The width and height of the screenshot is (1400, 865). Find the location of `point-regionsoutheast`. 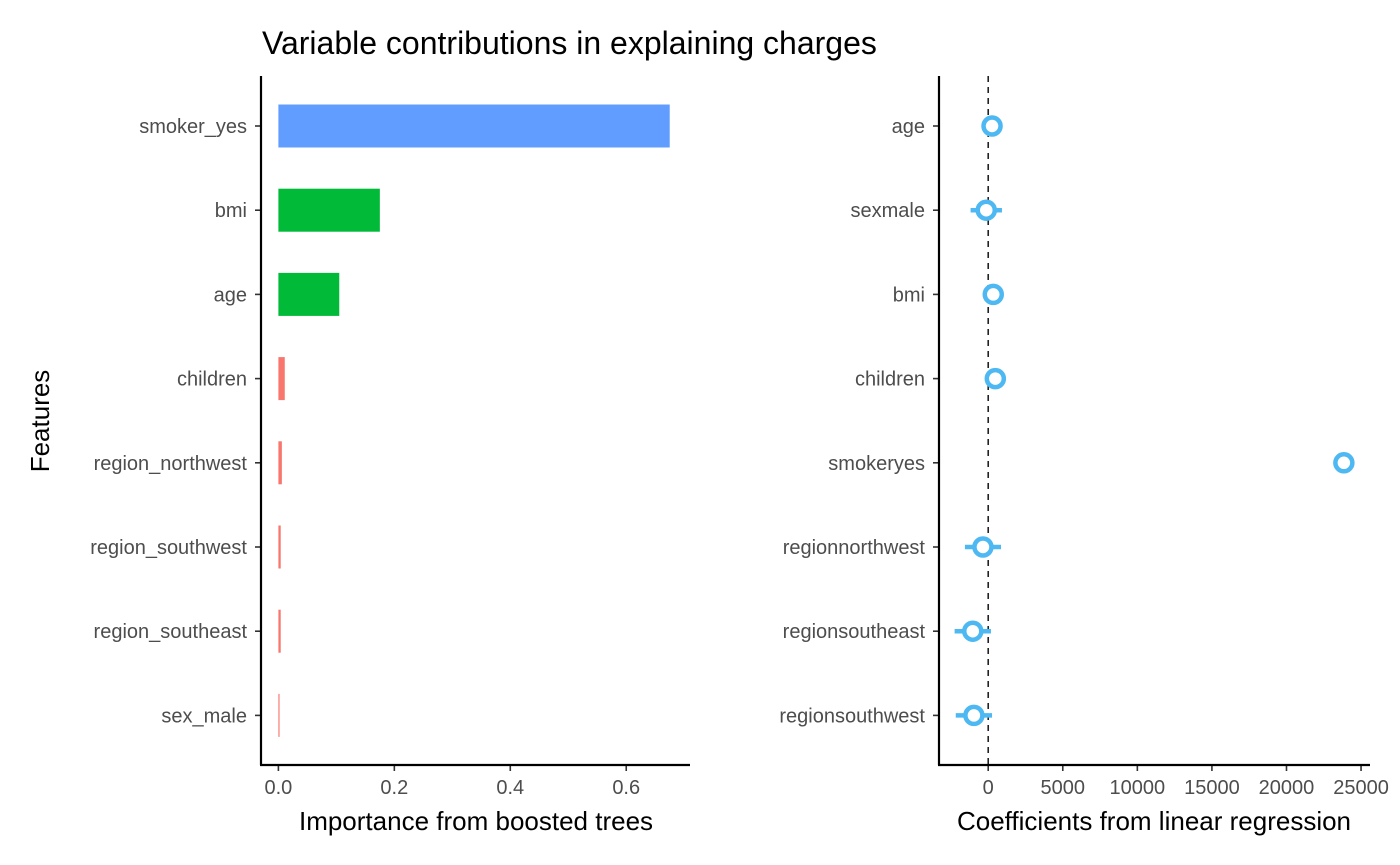

point-regionsoutheast is located at coordinates (973, 631).